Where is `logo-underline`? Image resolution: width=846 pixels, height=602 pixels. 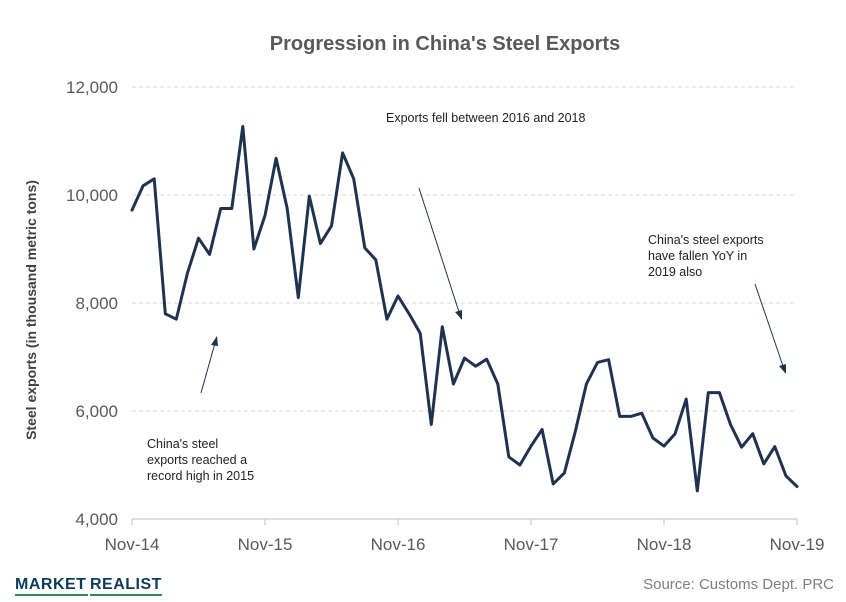
logo-underline is located at coordinates (51, 595).